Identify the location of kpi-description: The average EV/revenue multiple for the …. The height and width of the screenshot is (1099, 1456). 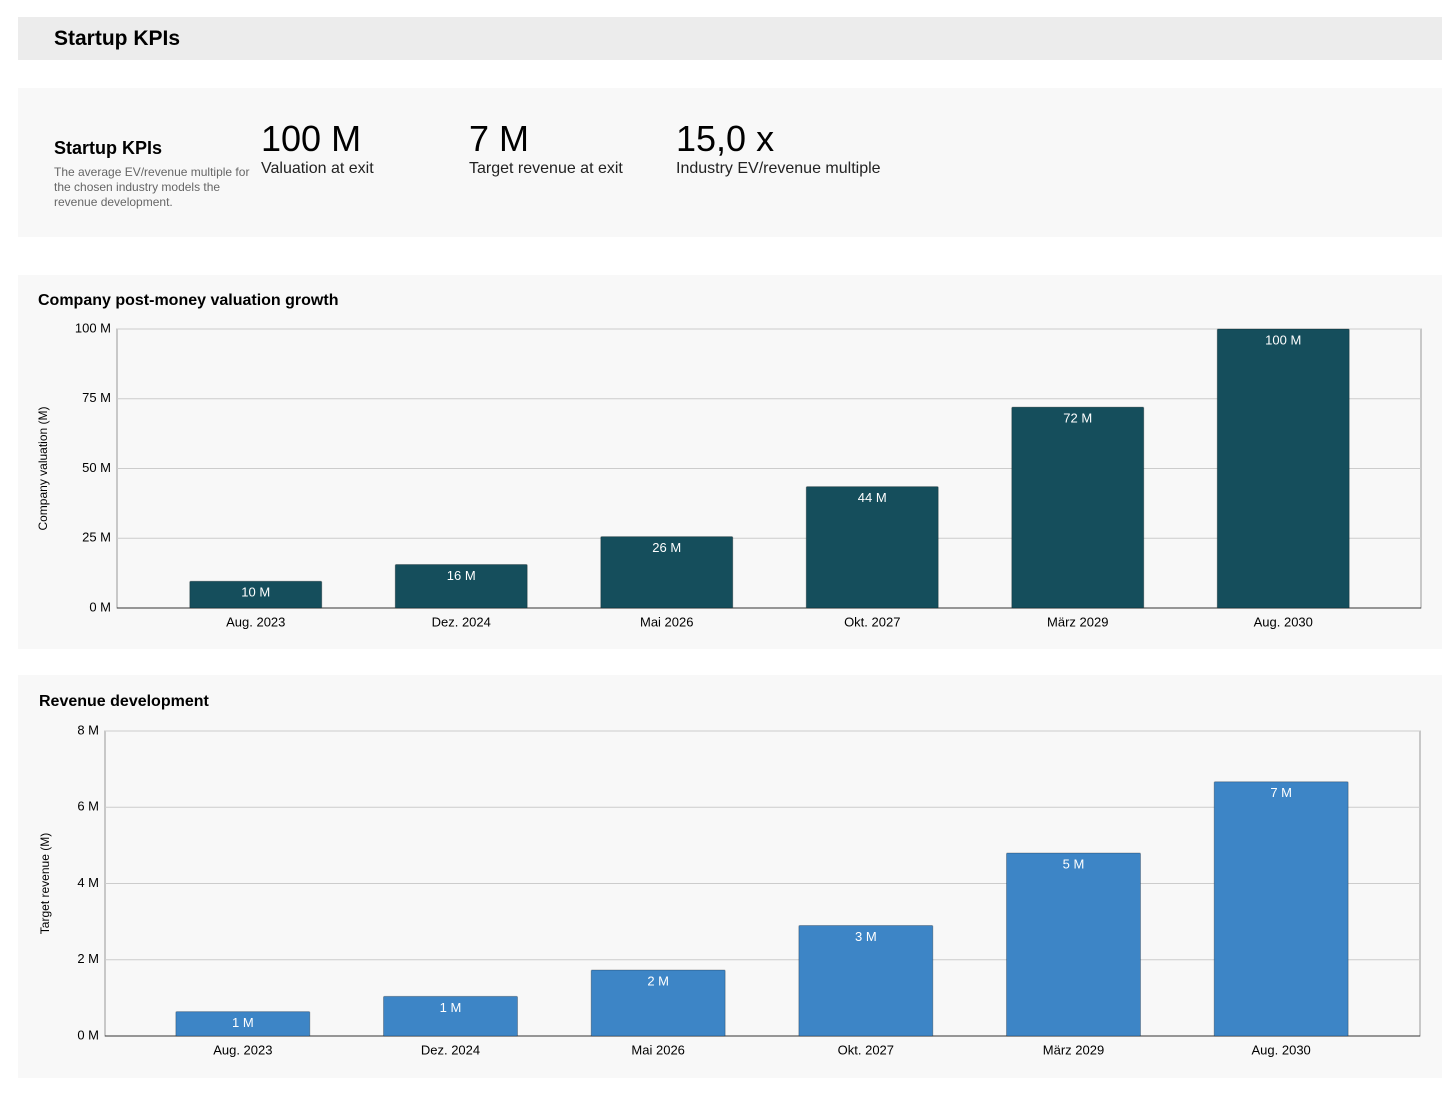
(152, 187).